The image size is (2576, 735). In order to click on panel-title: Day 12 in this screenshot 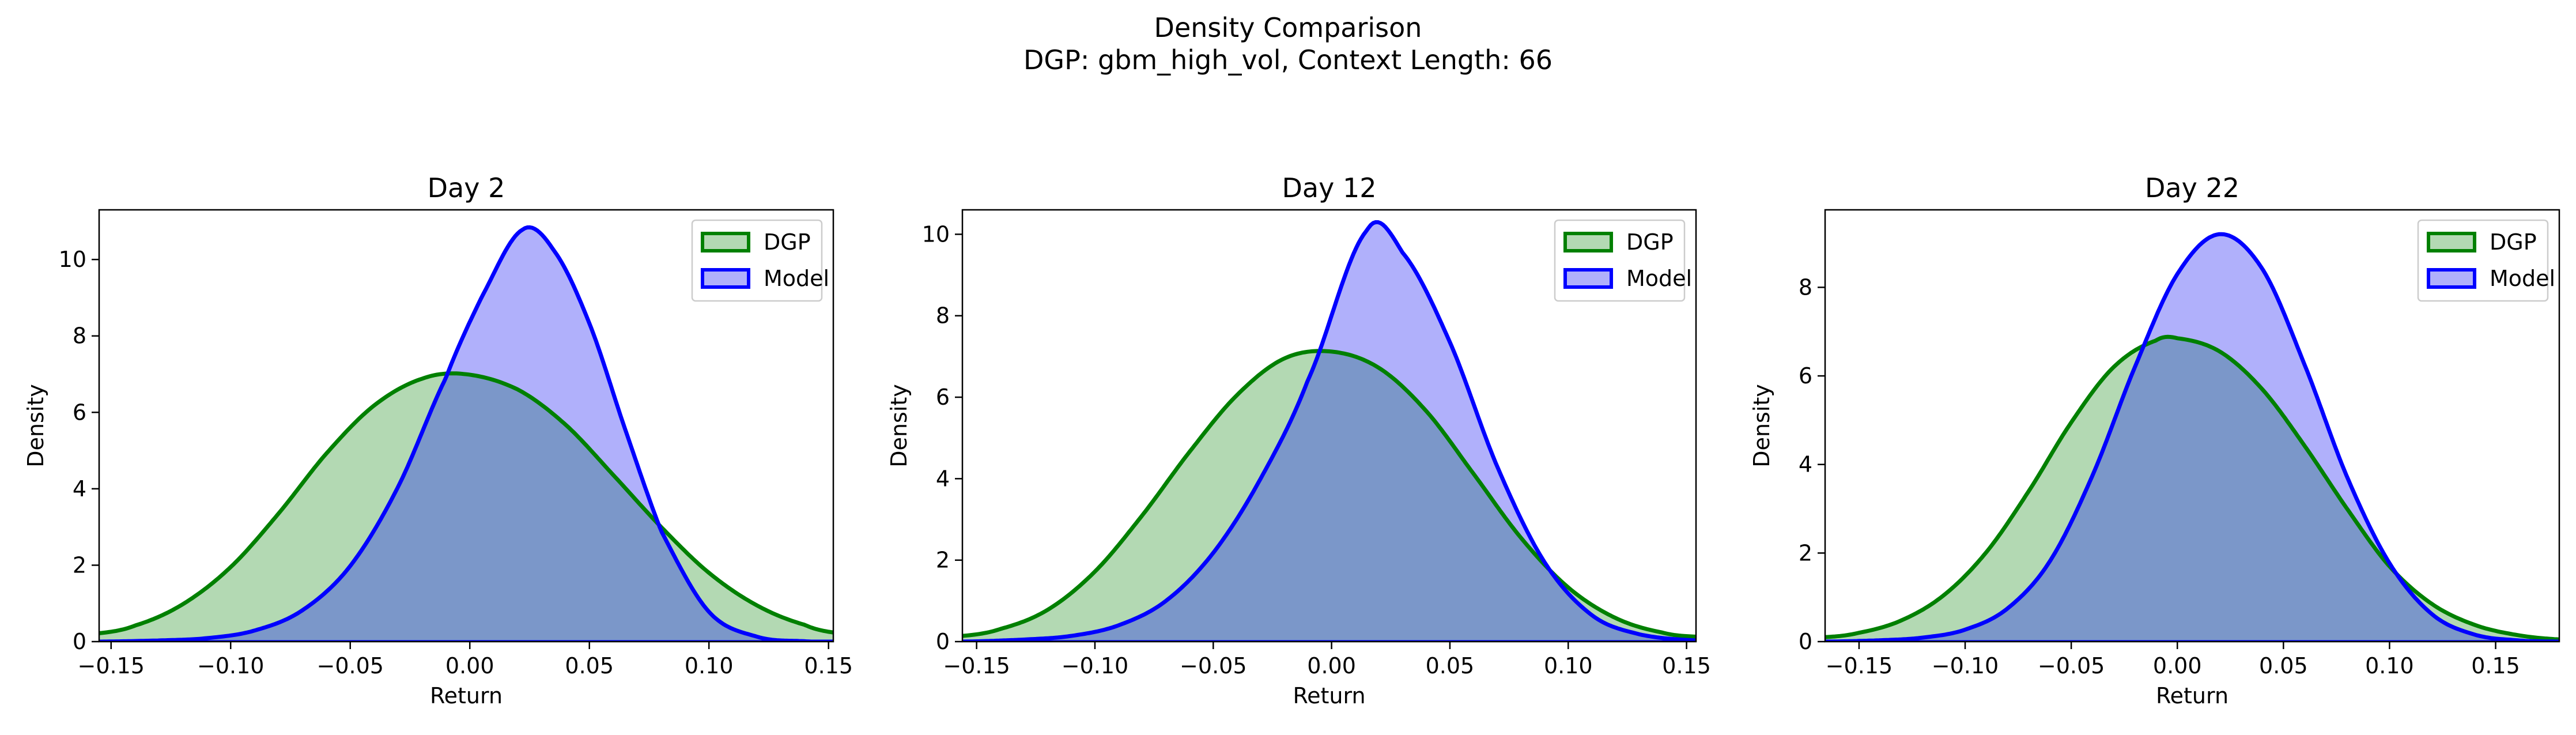, I will do `click(1329, 187)`.